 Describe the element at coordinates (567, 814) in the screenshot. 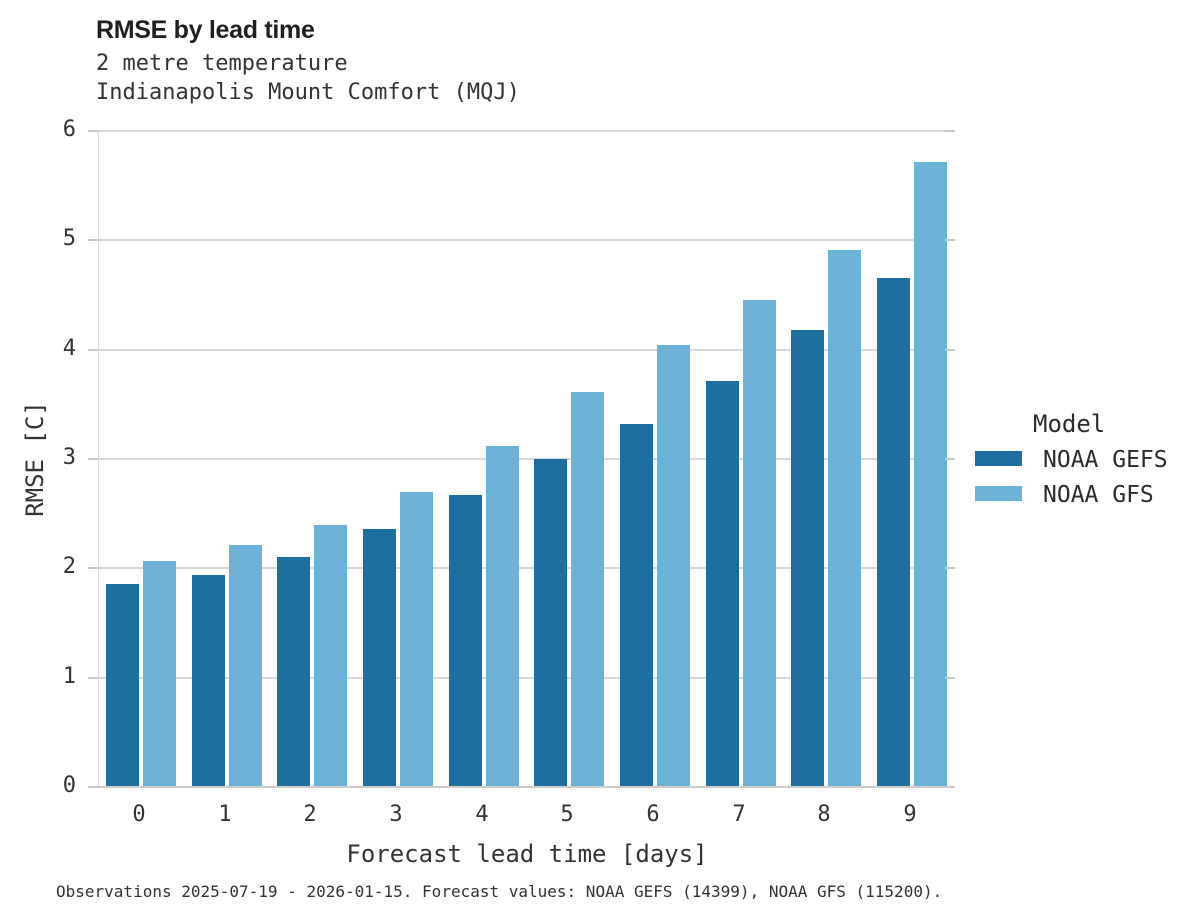

I see `x-tick-label-5: 5` at that location.